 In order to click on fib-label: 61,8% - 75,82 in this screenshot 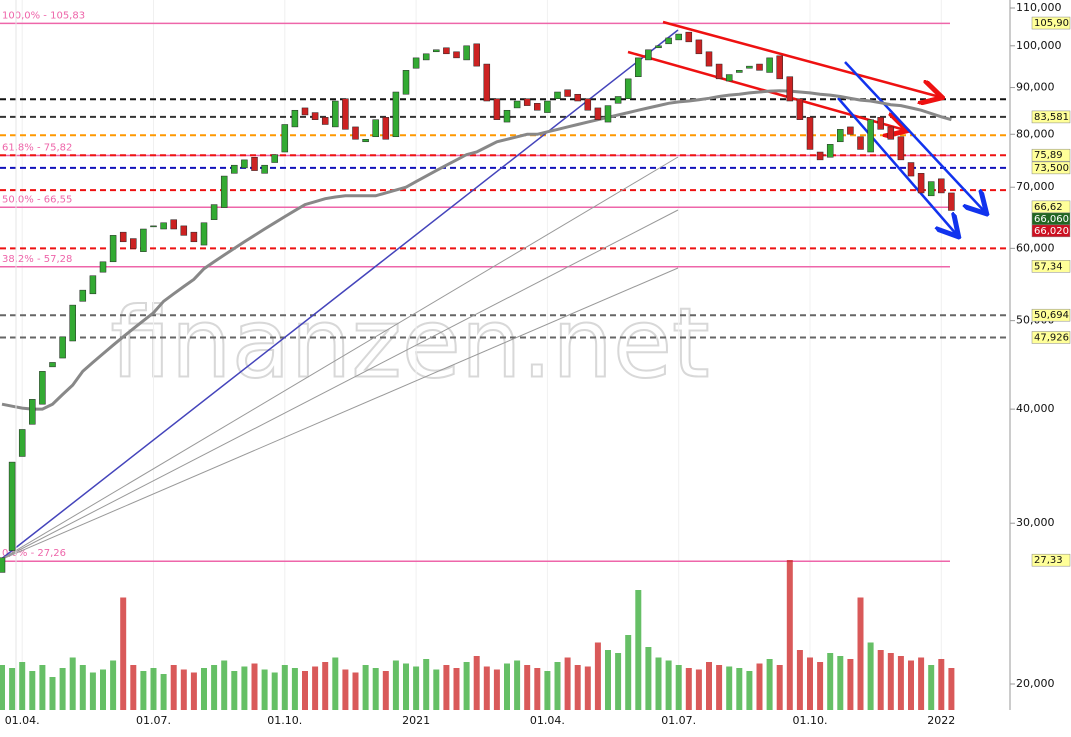, I will do `click(37, 148)`.